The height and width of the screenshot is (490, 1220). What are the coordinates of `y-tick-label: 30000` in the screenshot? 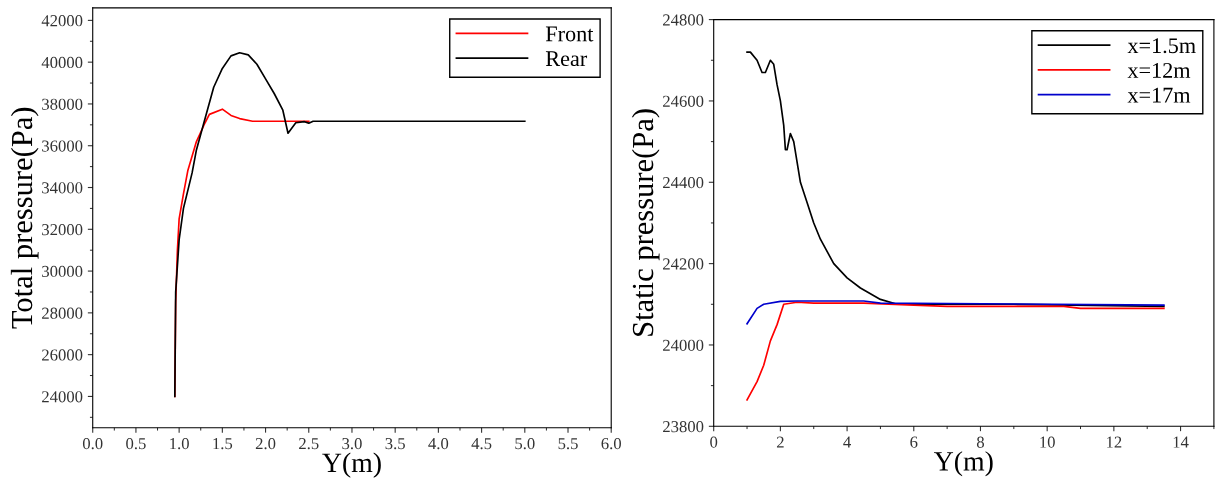 It's located at (62, 271).